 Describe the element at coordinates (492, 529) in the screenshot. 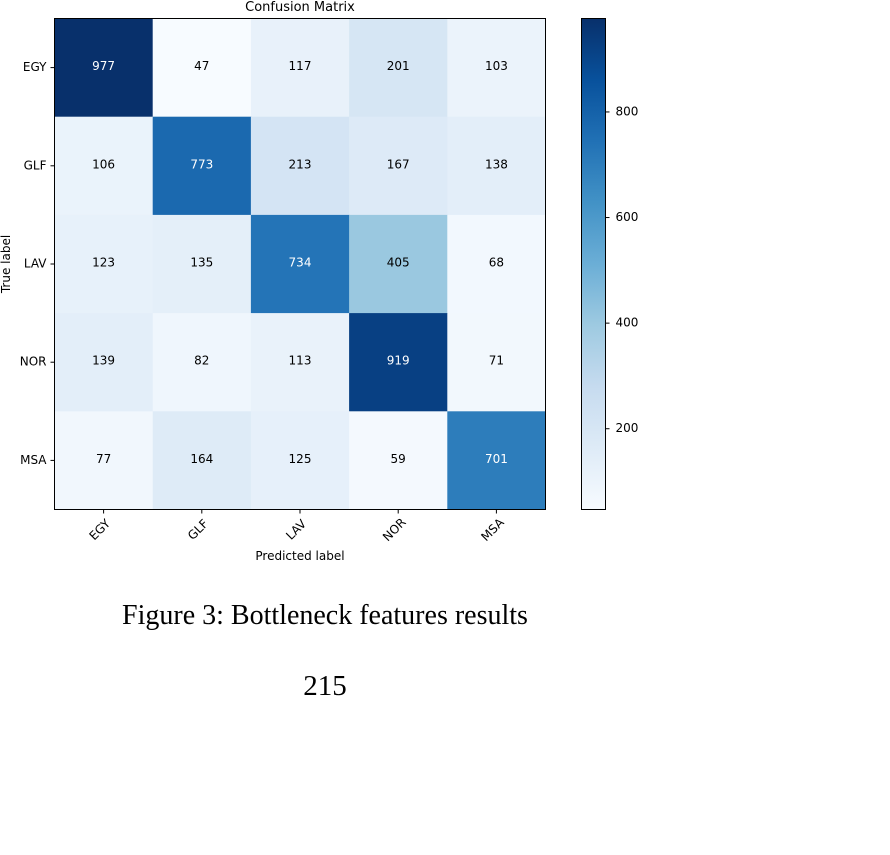

I see `x-tick-label: MSA` at that location.